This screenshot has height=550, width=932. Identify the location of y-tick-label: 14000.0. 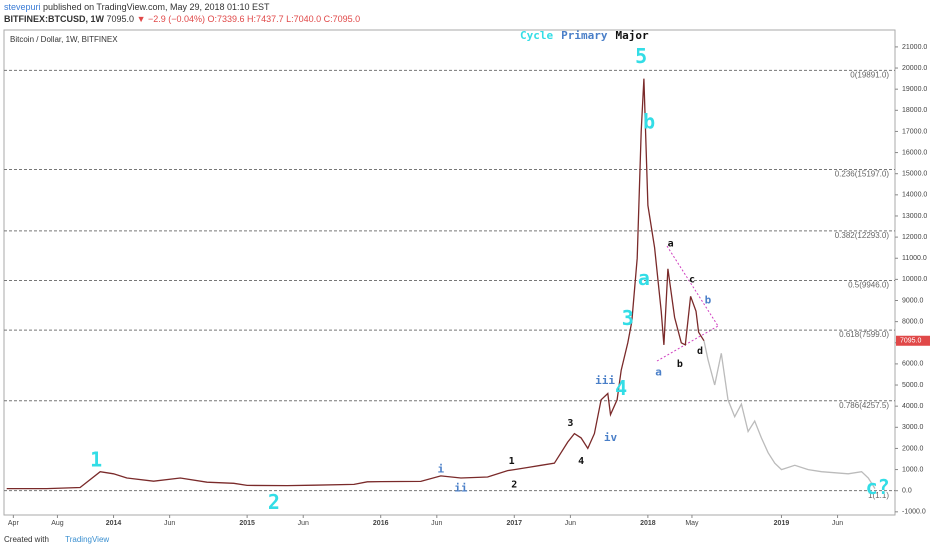
(914, 195).